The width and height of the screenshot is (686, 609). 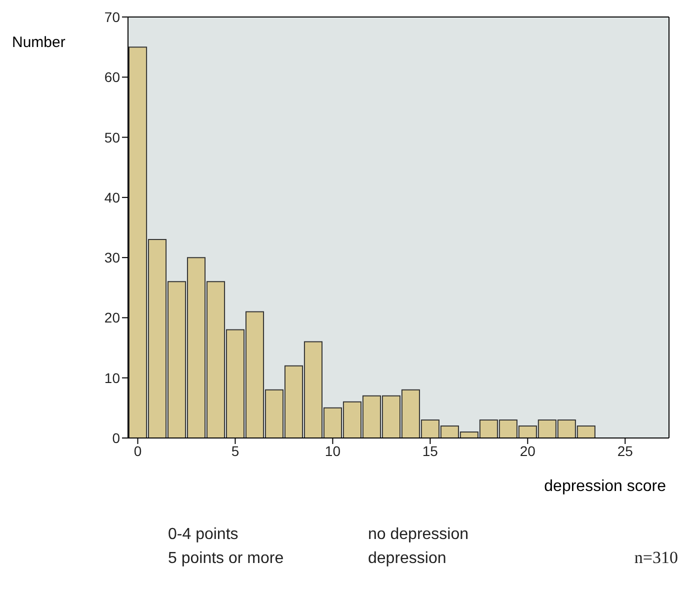 I want to click on x-tick-label: 0, so click(x=138, y=450).